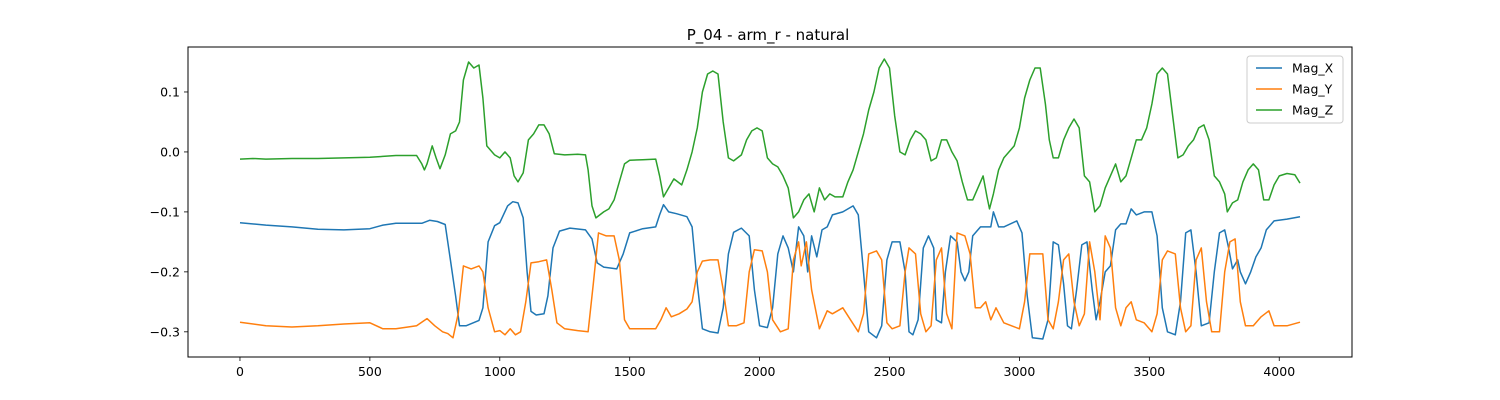  What do you see at coordinates (165, 211) in the screenshot?
I see `y-tick-label: −0.1` at bounding box center [165, 211].